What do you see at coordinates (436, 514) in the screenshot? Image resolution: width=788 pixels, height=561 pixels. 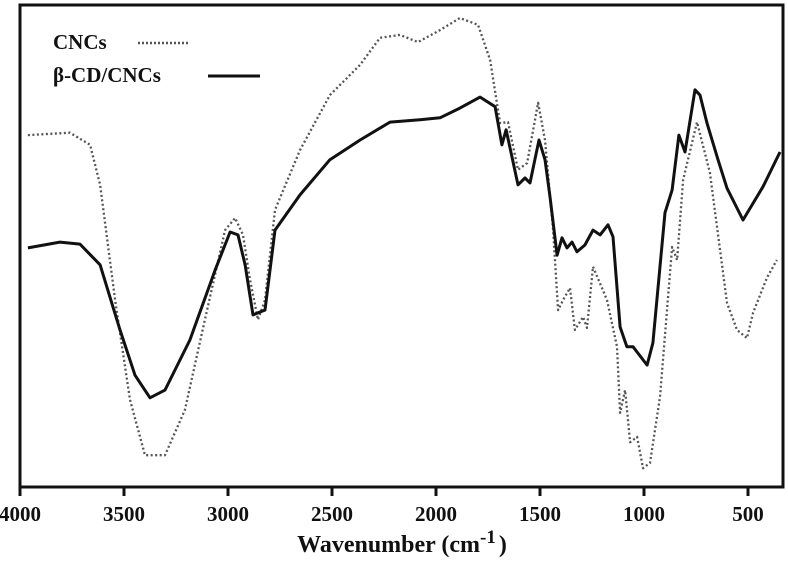 I see `x-tick-label: 2000` at bounding box center [436, 514].